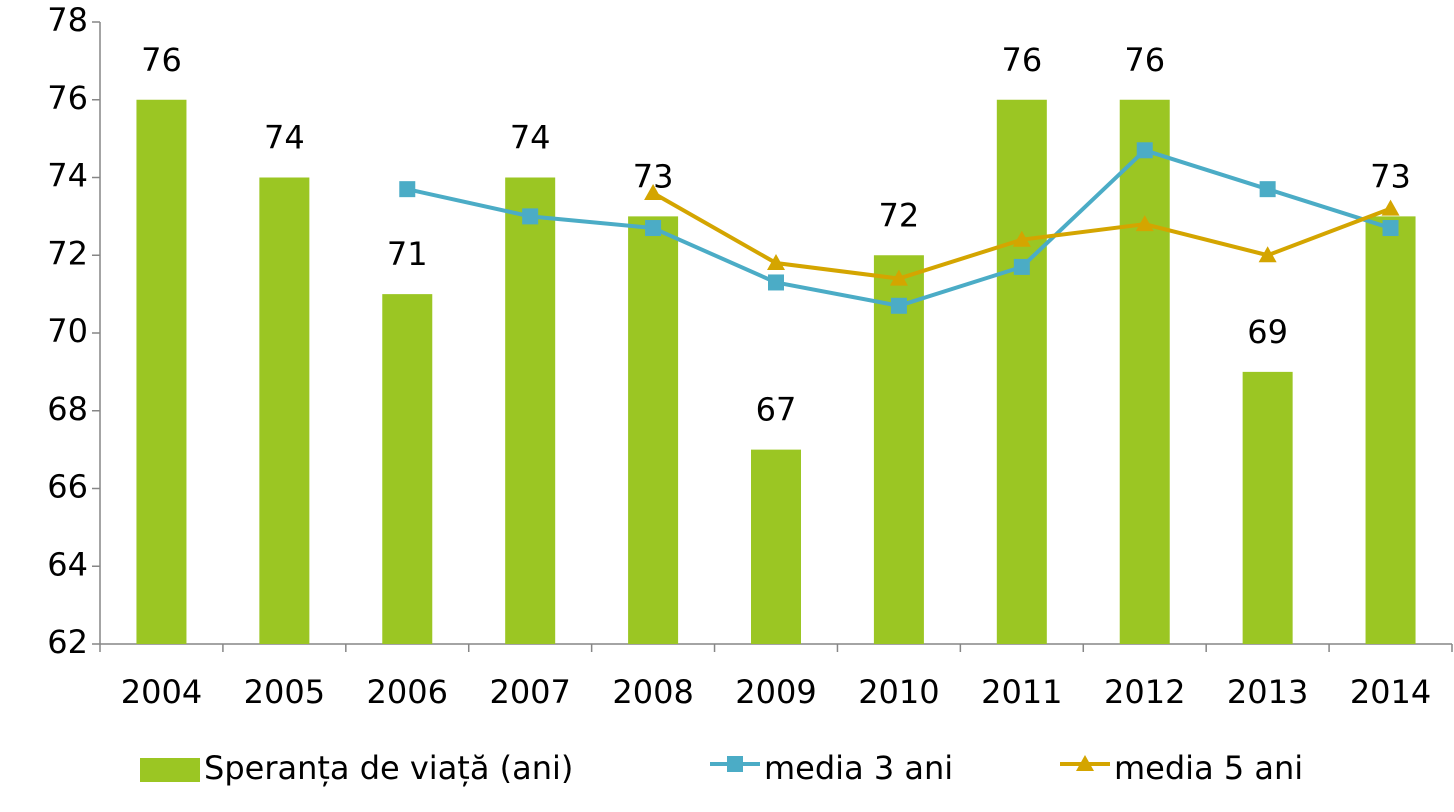  Describe the element at coordinates (899, 215) in the screenshot. I see `data-label: 72` at that location.